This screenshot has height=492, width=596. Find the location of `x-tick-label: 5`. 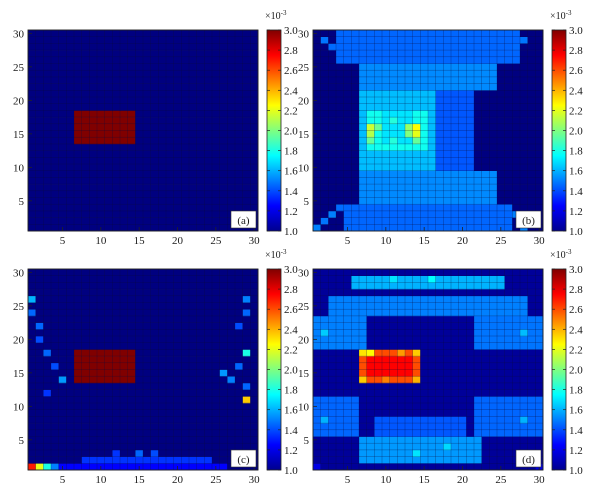

x-tick-label: 5 is located at coordinates (348, 241).